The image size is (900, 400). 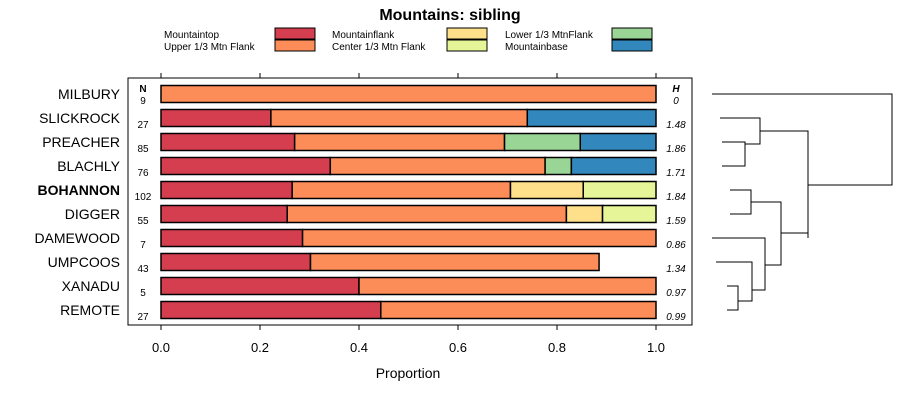 I want to click on bar-segment-bohannon-upper-1-3-mtn-flank, so click(x=401, y=190).